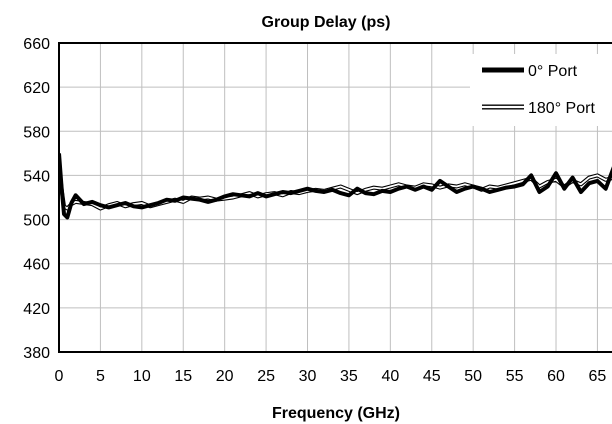 The width and height of the screenshot is (612, 424). What do you see at coordinates (556, 376) in the screenshot?
I see `x-tick-label: 60` at bounding box center [556, 376].